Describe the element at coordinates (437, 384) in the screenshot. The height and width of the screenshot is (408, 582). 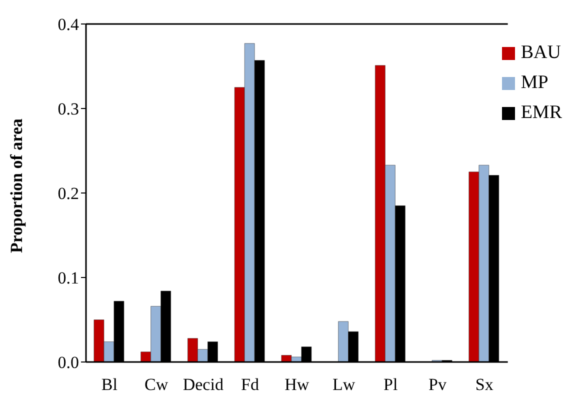
I see `x-tick-label: Pv` at that location.